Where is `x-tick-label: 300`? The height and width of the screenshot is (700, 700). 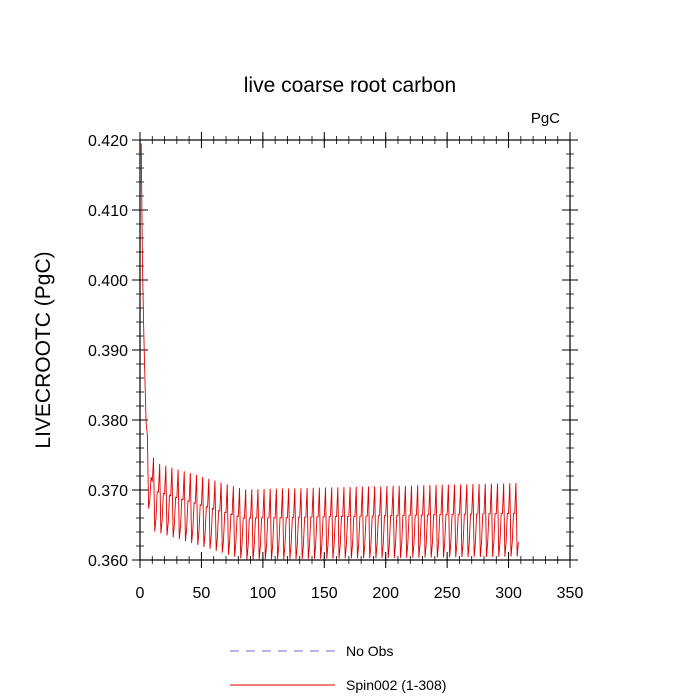
x-tick-label: 300 is located at coordinates (508, 593).